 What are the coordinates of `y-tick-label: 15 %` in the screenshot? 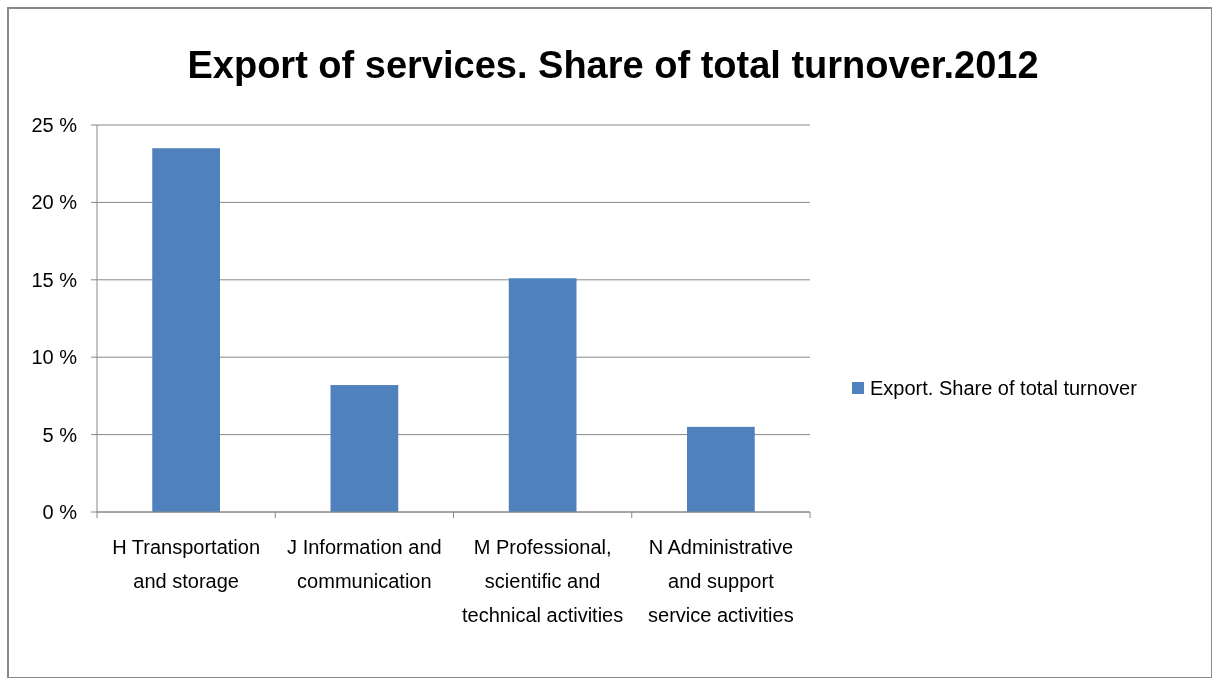 It's located at (54, 279).